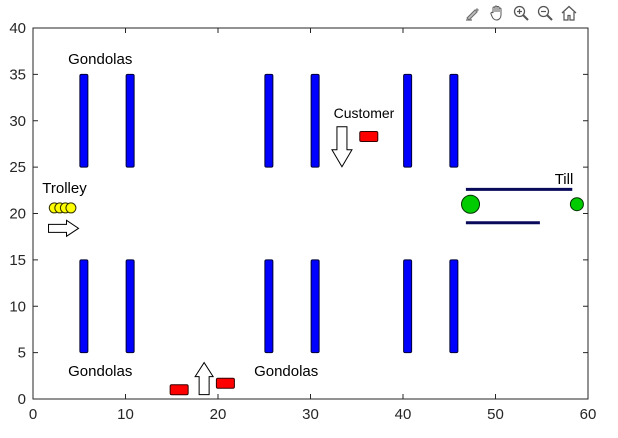 The height and width of the screenshot is (438, 618). I want to click on edit-brush-icon, so click(473, 13).